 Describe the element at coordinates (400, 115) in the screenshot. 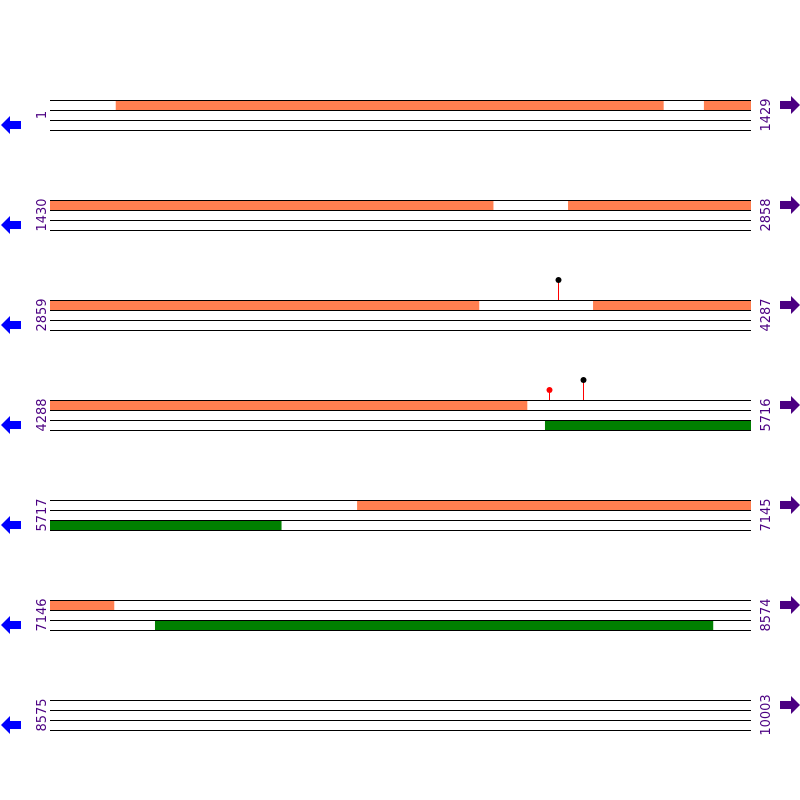

I see `sequence-row: 1 1429` at that location.